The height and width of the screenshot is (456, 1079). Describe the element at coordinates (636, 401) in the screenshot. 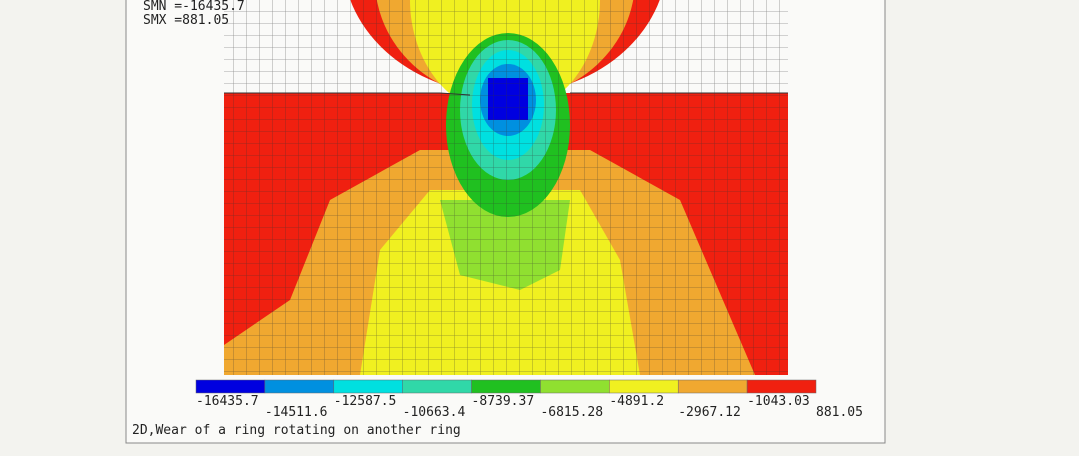

I see `legend-label: -4891.2` at that location.